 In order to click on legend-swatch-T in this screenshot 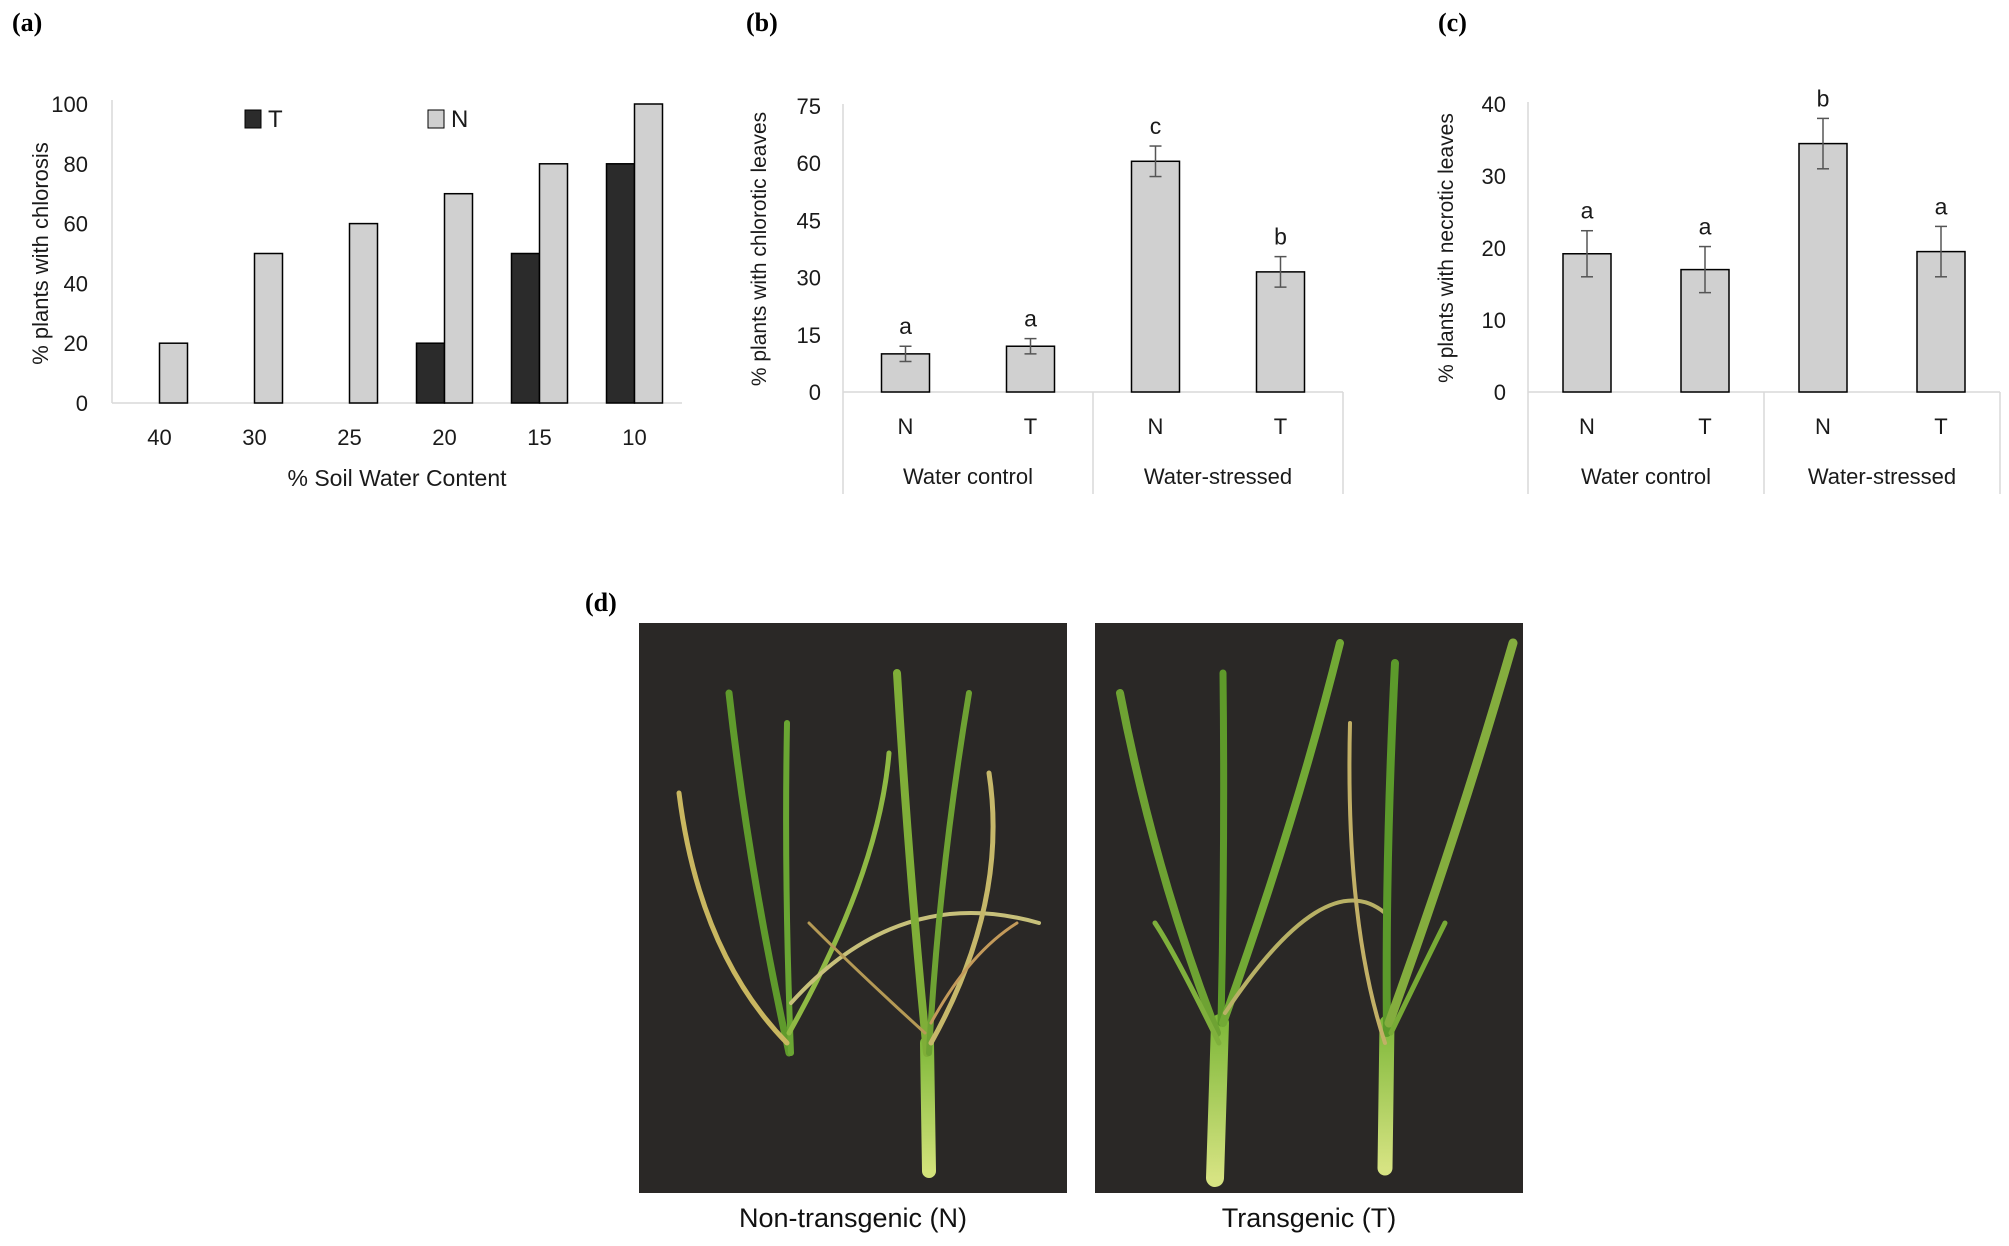, I will do `click(253, 119)`.